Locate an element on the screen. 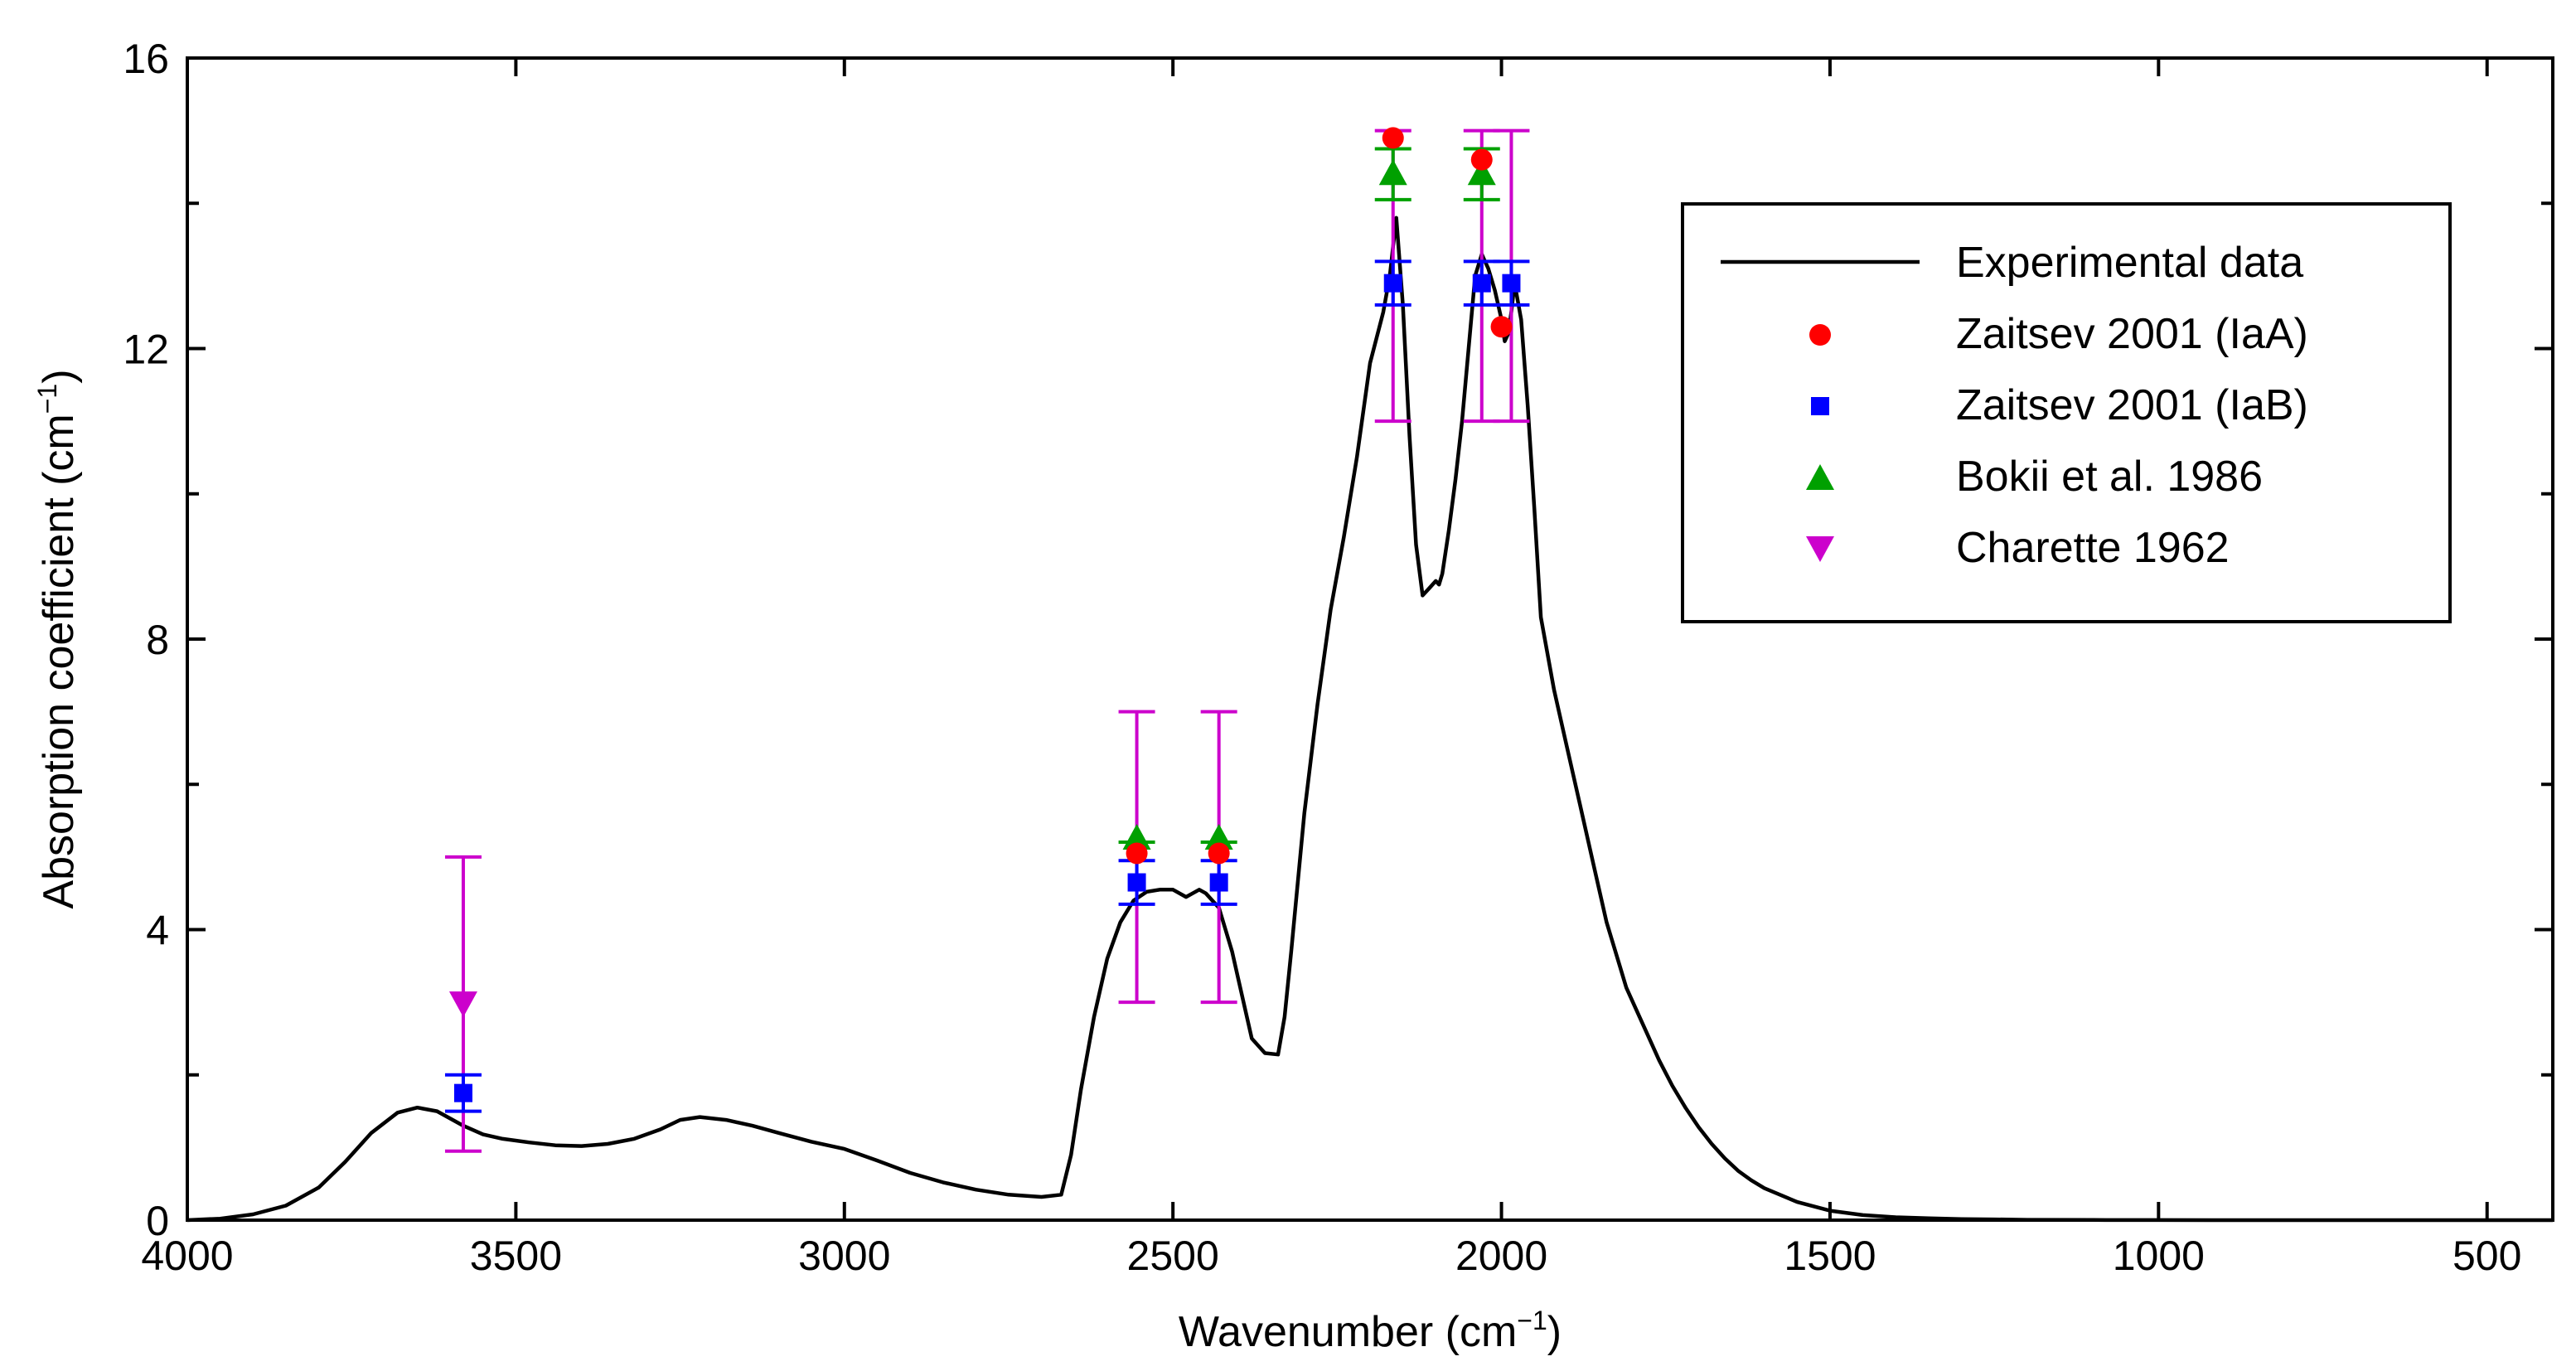 Image resolution: width=2576 pixels, height=1371 pixels. legend-symbol-bokii is located at coordinates (1820, 477).